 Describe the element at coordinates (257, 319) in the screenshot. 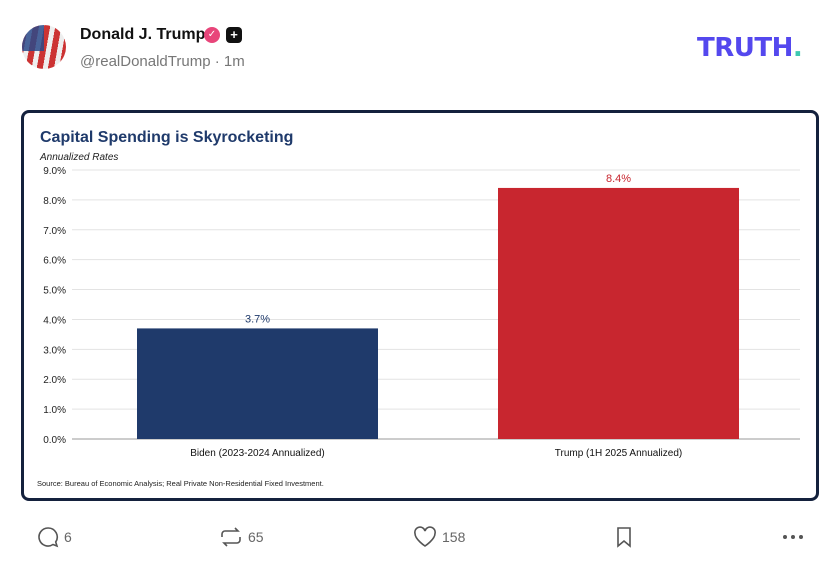

I see `data-label: 3.7%` at that location.